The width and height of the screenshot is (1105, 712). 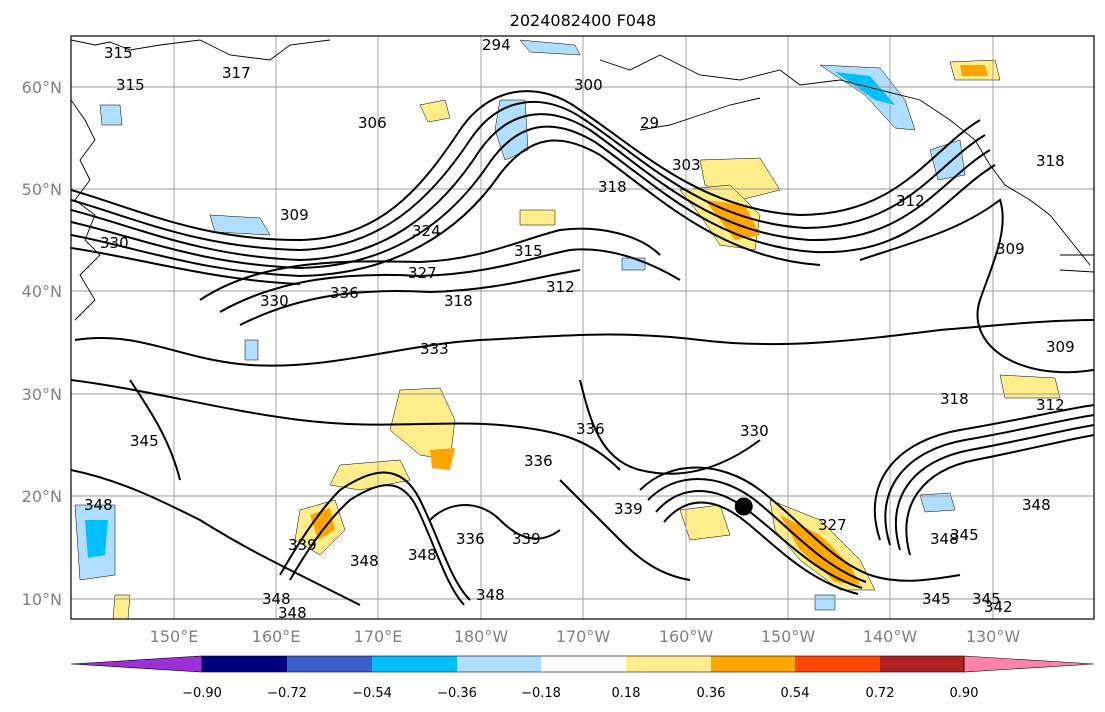 What do you see at coordinates (372, 693) in the screenshot?
I see `colorbar-tick-label: −0.54` at bounding box center [372, 693].